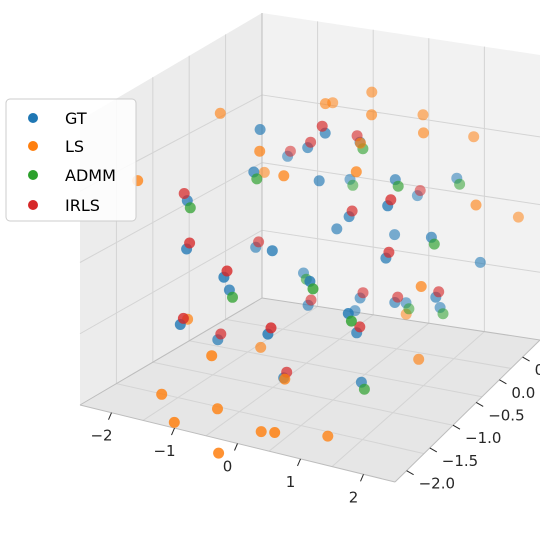 This screenshot has height=542, width=540. I want to click on legend-marker-ls, so click(33, 146).